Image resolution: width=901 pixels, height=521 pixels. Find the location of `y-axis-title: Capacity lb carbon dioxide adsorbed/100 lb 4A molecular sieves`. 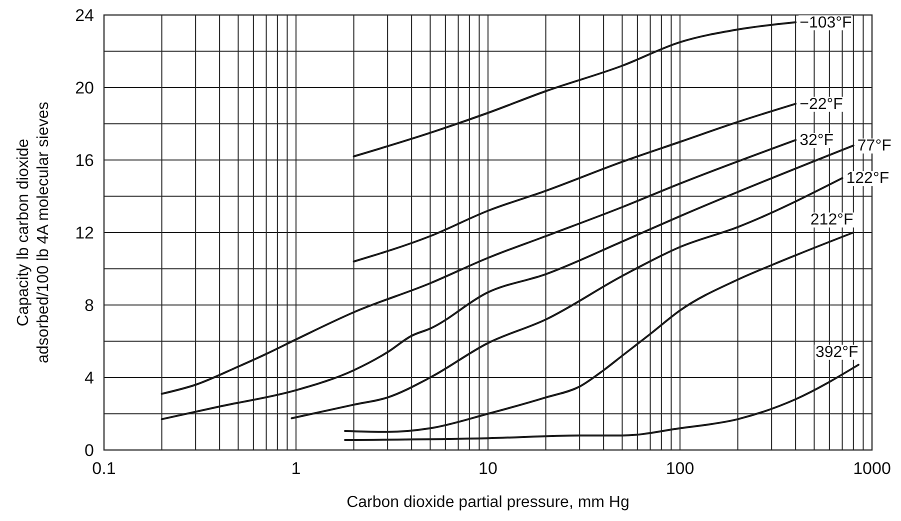

y-axis-title: Capacity lb carbon dioxide adsorbed/100 lb 4A molecular sieves is located at coordinates (33, 233).